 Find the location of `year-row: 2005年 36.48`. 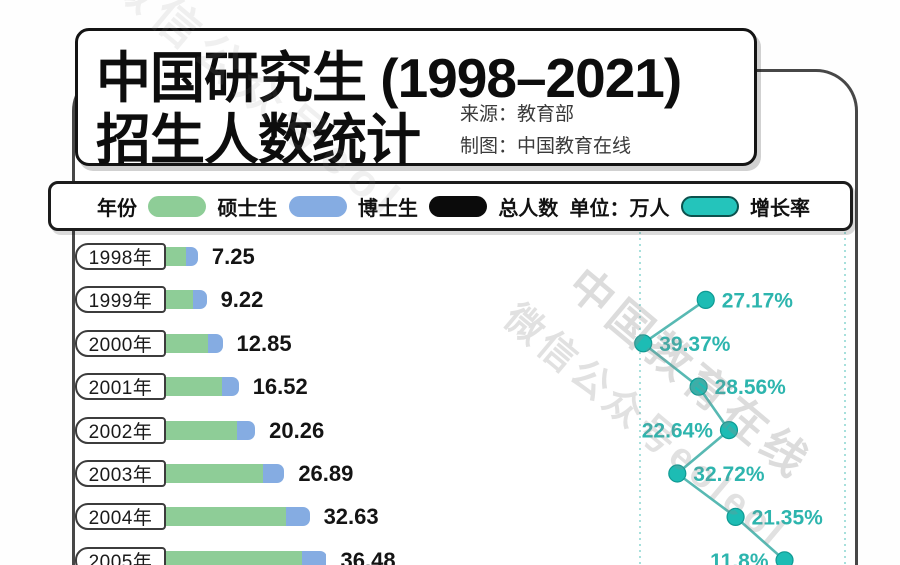

year-row: 2005年 36.48 is located at coordinates (450, 555).